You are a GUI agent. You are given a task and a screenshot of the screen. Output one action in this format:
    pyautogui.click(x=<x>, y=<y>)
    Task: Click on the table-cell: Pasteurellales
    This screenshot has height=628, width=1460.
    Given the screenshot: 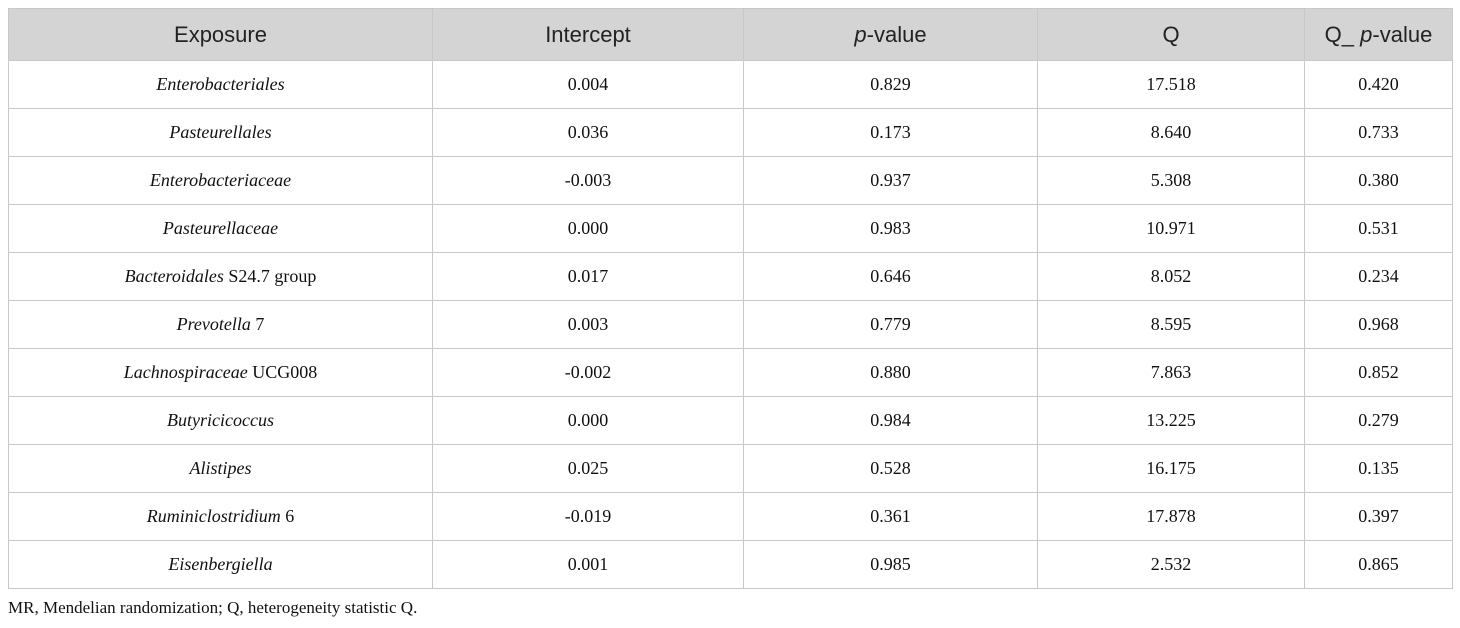 What is the action you would take?
    pyautogui.click(x=220, y=132)
    